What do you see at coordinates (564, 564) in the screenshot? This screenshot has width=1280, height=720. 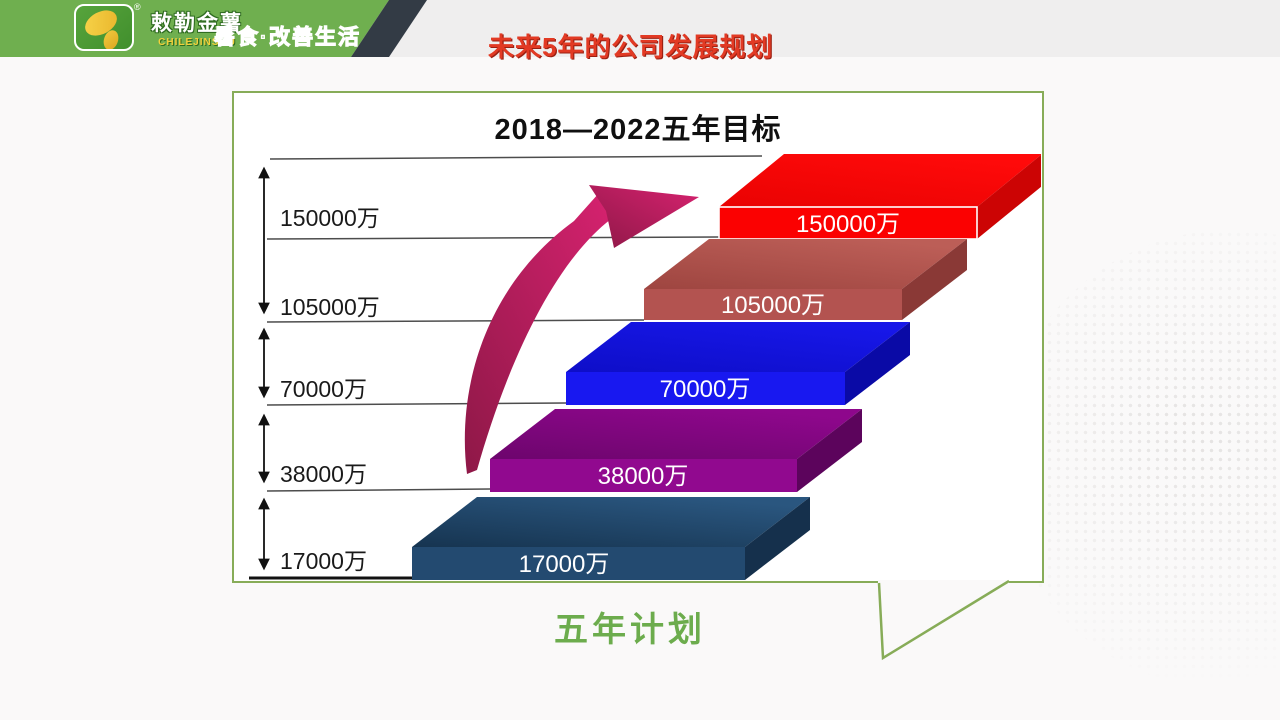 I see `bar-label-17000: 17000万` at bounding box center [564, 564].